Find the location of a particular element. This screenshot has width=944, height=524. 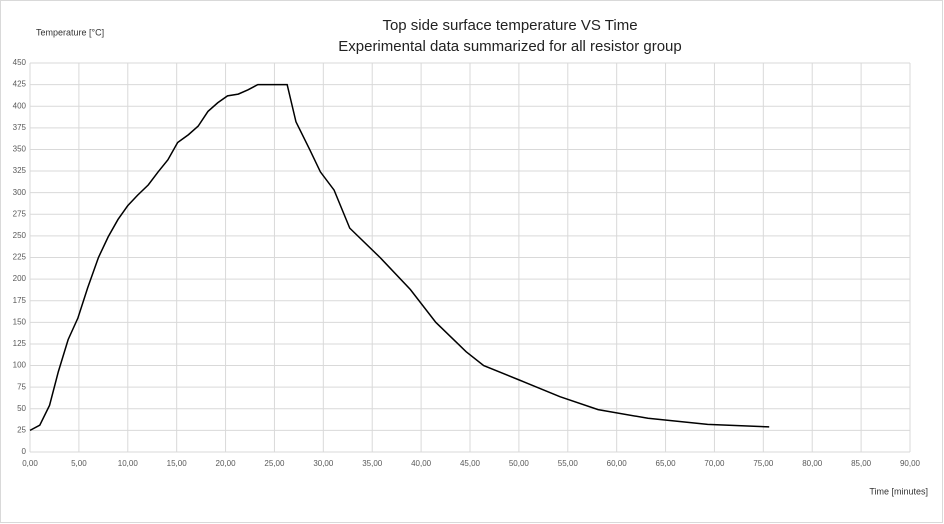

x-tick-label: 45,00 is located at coordinates (470, 463).